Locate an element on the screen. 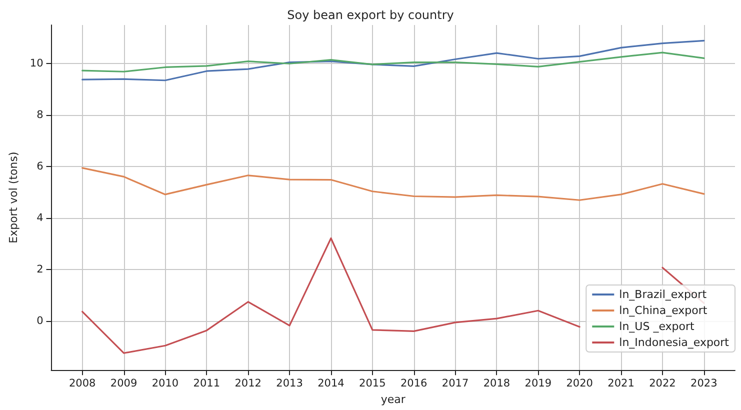  legend-label: ln_US _export is located at coordinates (657, 326).